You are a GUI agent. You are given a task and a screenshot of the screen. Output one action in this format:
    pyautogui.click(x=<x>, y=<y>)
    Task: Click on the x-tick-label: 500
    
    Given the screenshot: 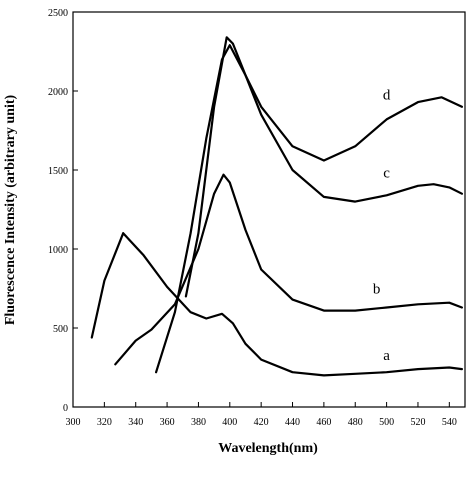 What is the action you would take?
    pyautogui.click(x=386, y=422)
    